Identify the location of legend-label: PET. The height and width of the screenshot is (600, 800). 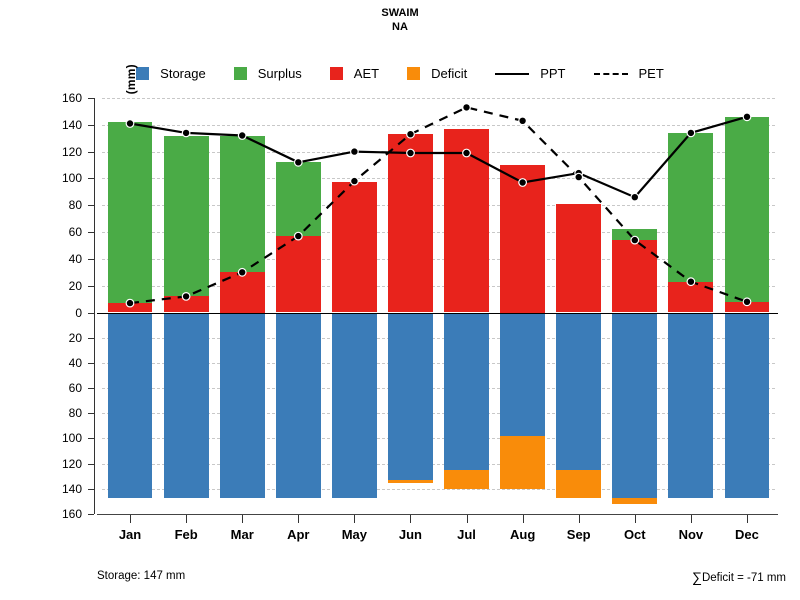
(651, 73).